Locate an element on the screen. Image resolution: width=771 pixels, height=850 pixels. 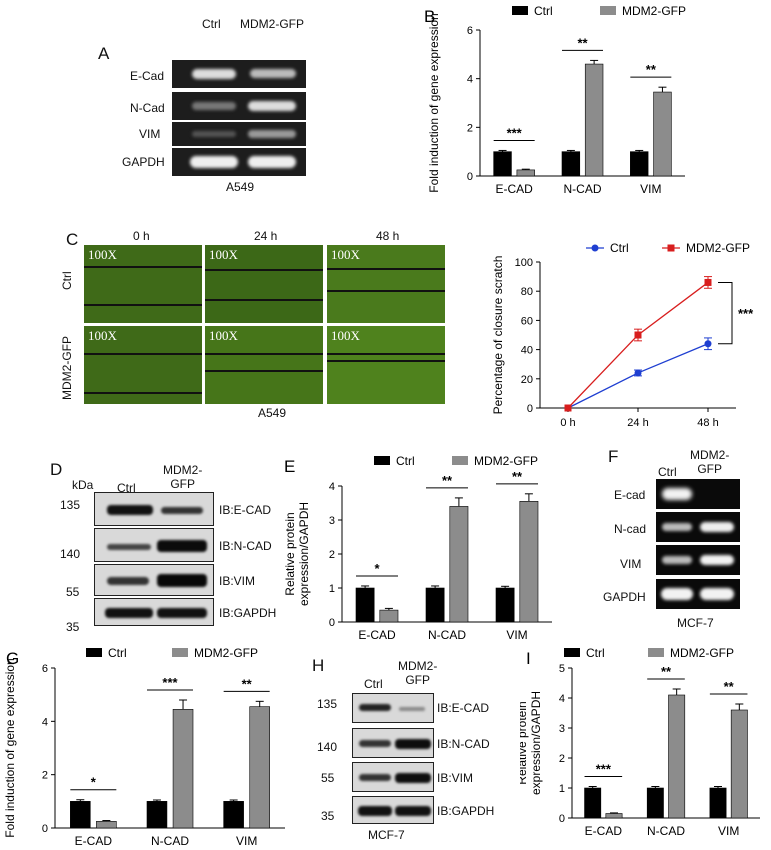
gel-caption: A549 is located at coordinates (240, 187).